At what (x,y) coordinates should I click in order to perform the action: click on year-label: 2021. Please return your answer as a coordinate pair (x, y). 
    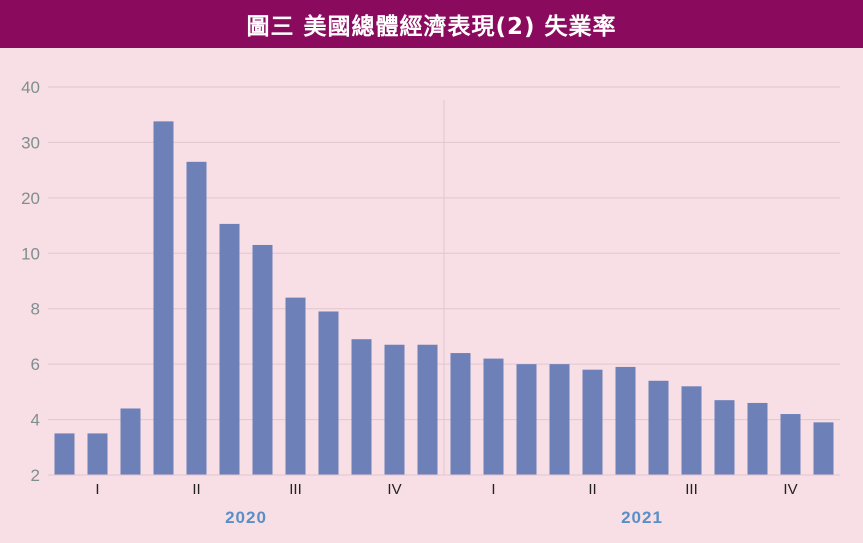
    Looking at the image, I should click on (642, 517).